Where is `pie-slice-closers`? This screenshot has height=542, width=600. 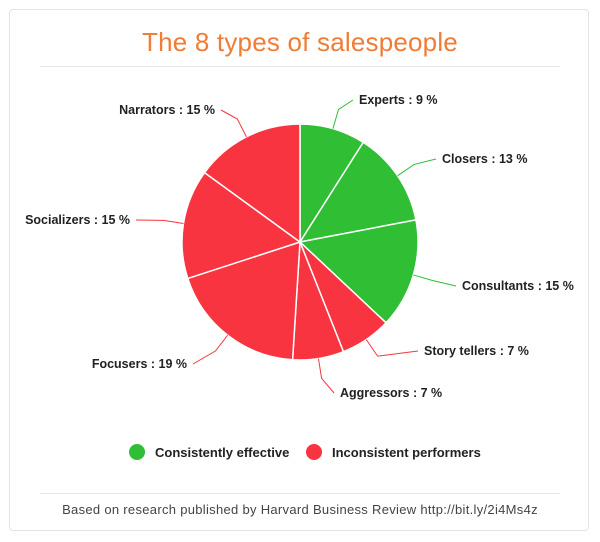
pie-slice-closers is located at coordinates (357, 192).